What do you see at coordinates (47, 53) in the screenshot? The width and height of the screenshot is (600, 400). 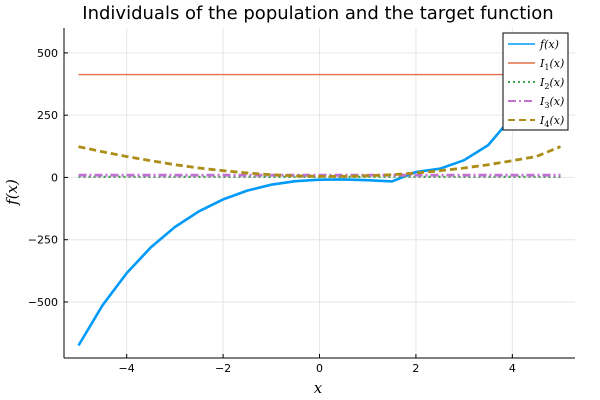 I see `y-tick-label: 500` at bounding box center [47, 53].